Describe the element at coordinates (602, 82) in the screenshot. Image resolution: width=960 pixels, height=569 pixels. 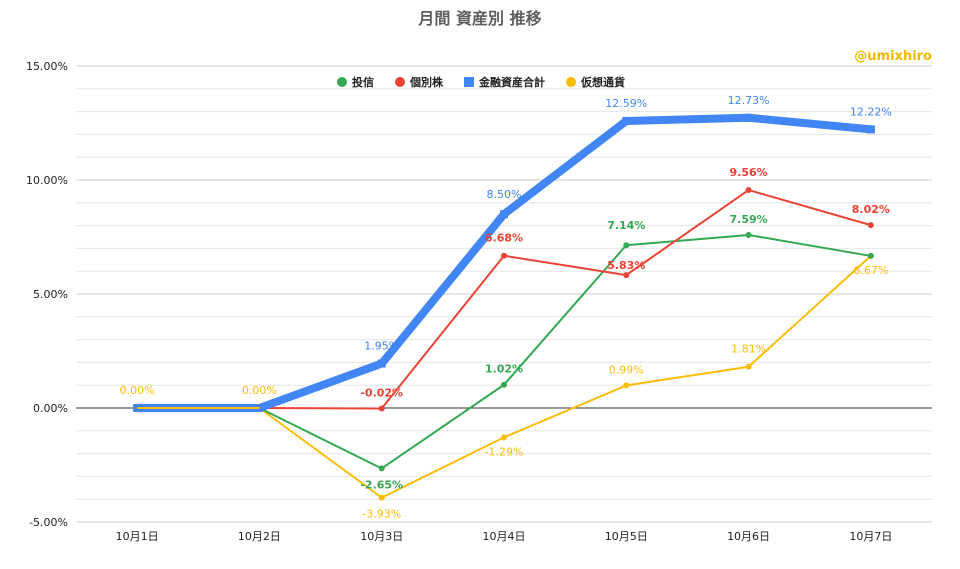
I see `legend-label: 仮想通貨` at that location.